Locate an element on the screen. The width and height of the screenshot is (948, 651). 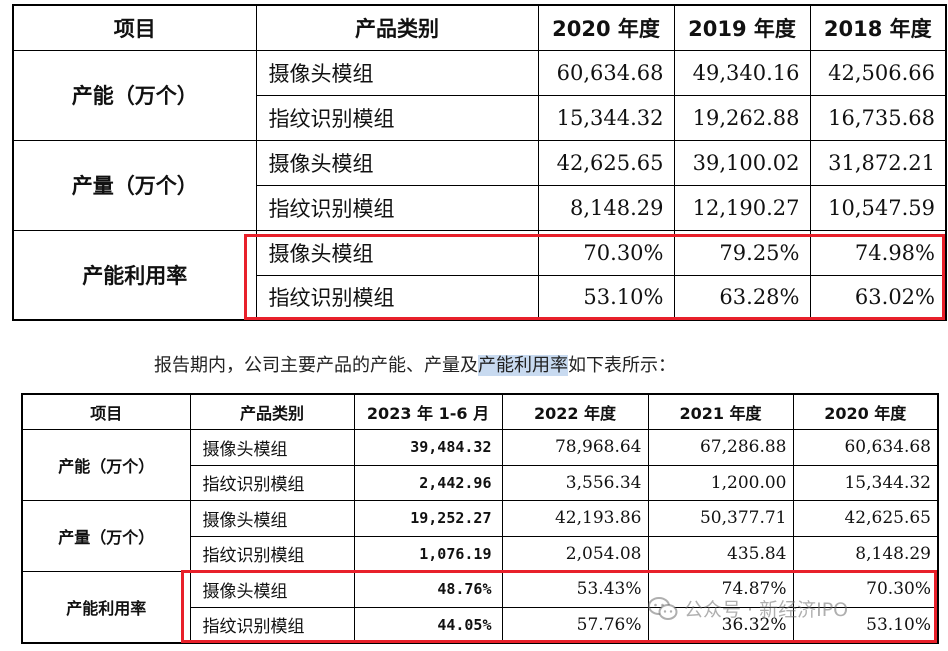
table-row: 指纹识别模组 1,076.19 2,054.08 435.84 8,148.29 is located at coordinates (480, 553).